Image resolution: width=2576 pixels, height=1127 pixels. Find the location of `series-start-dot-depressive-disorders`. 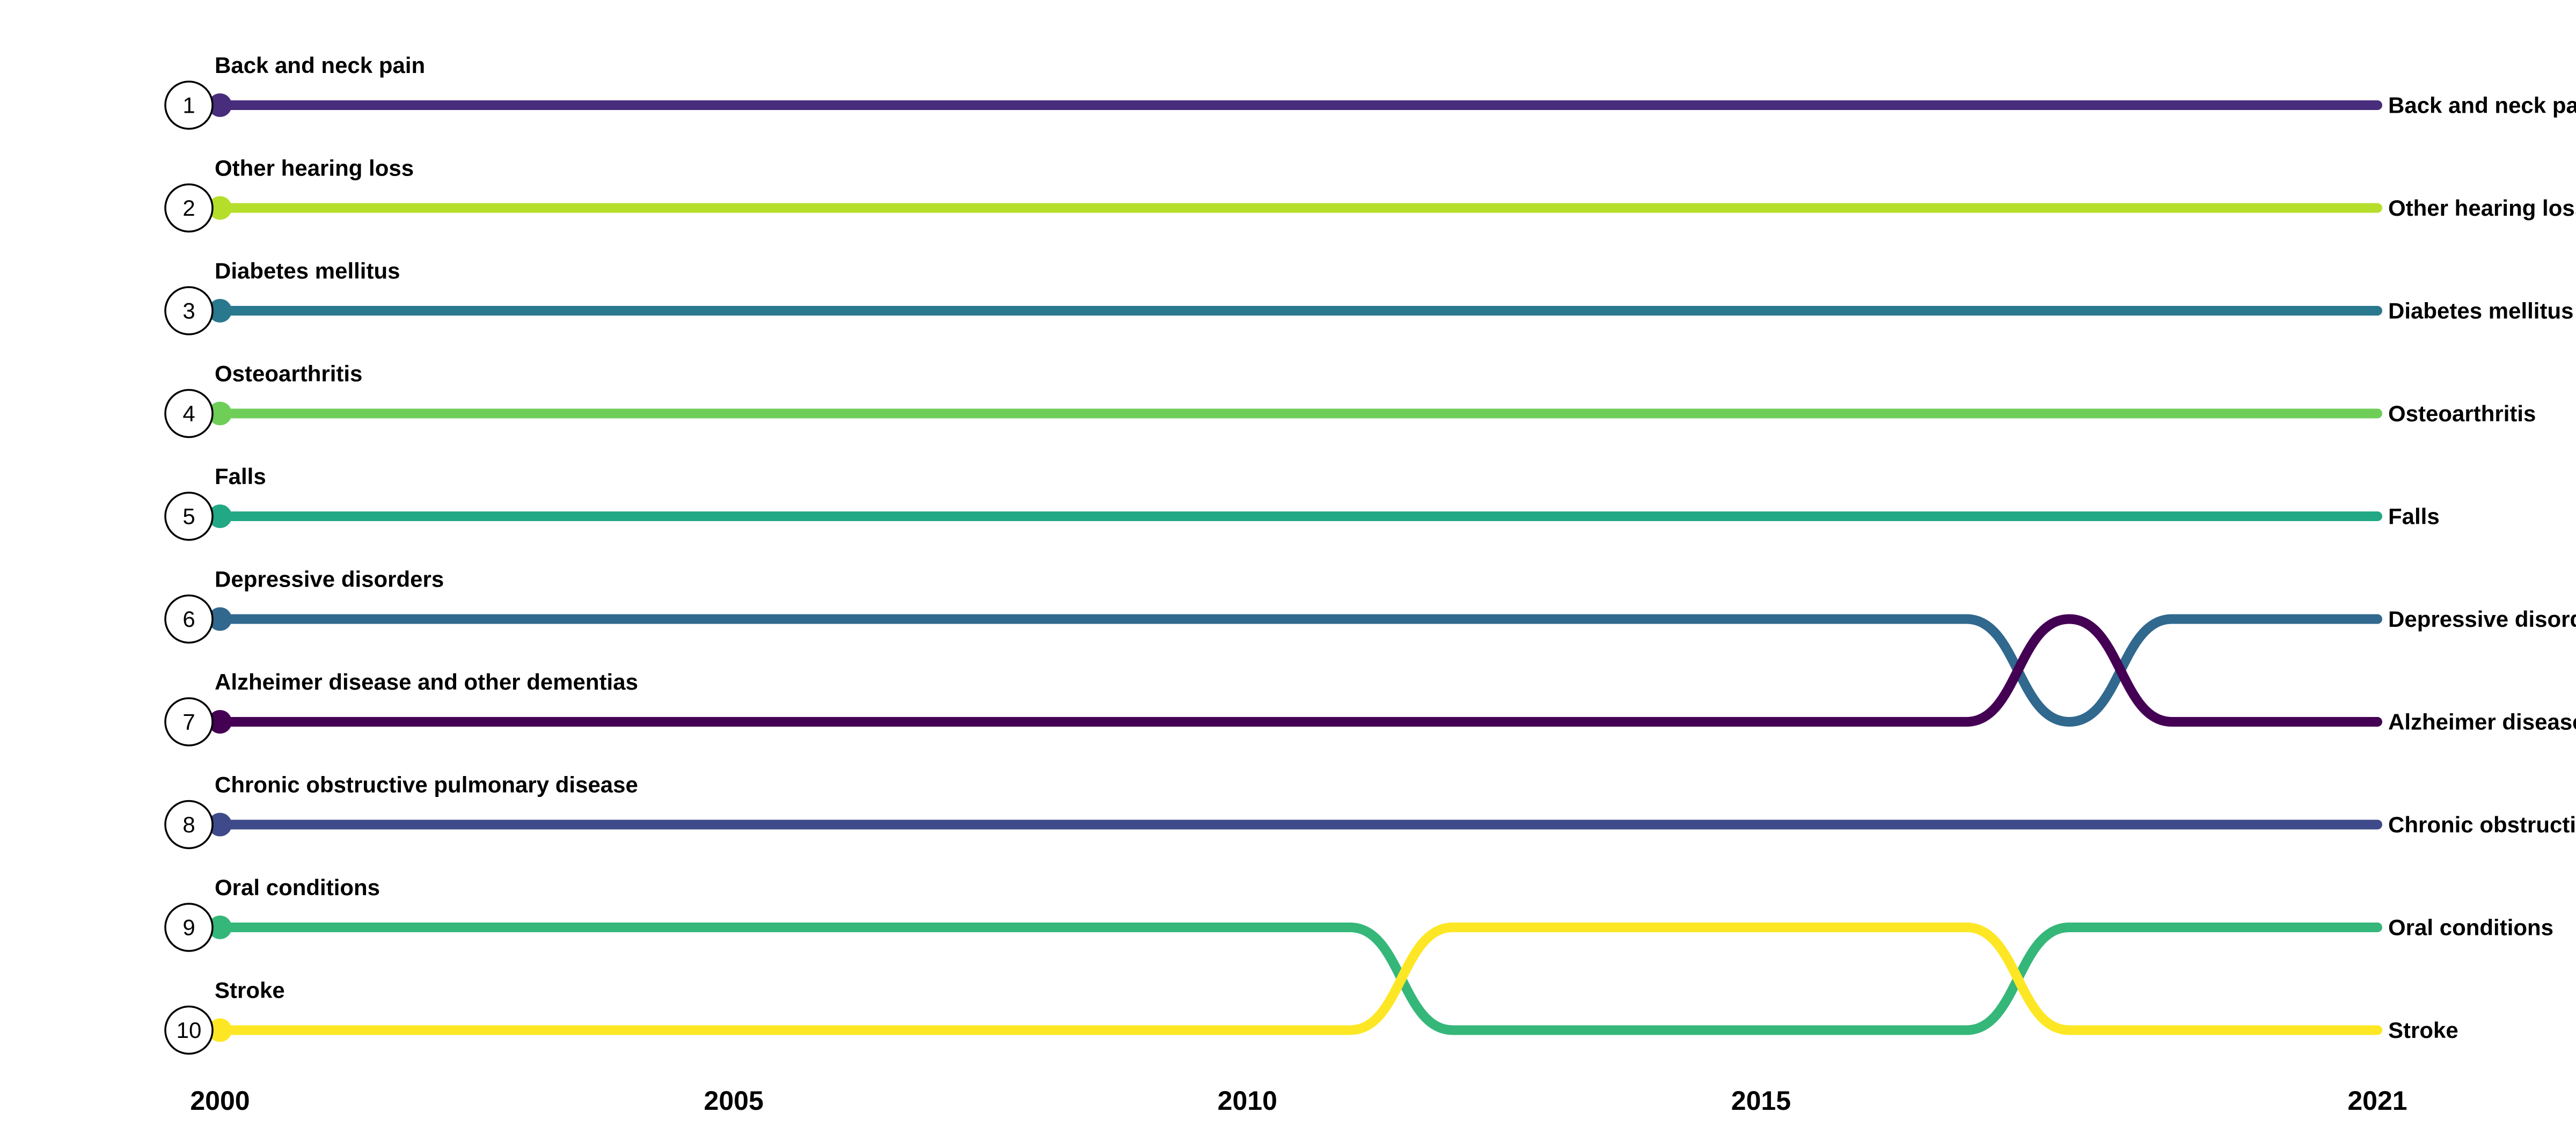

series-start-dot-depressive-disorders is located at coordinates (220, 619).